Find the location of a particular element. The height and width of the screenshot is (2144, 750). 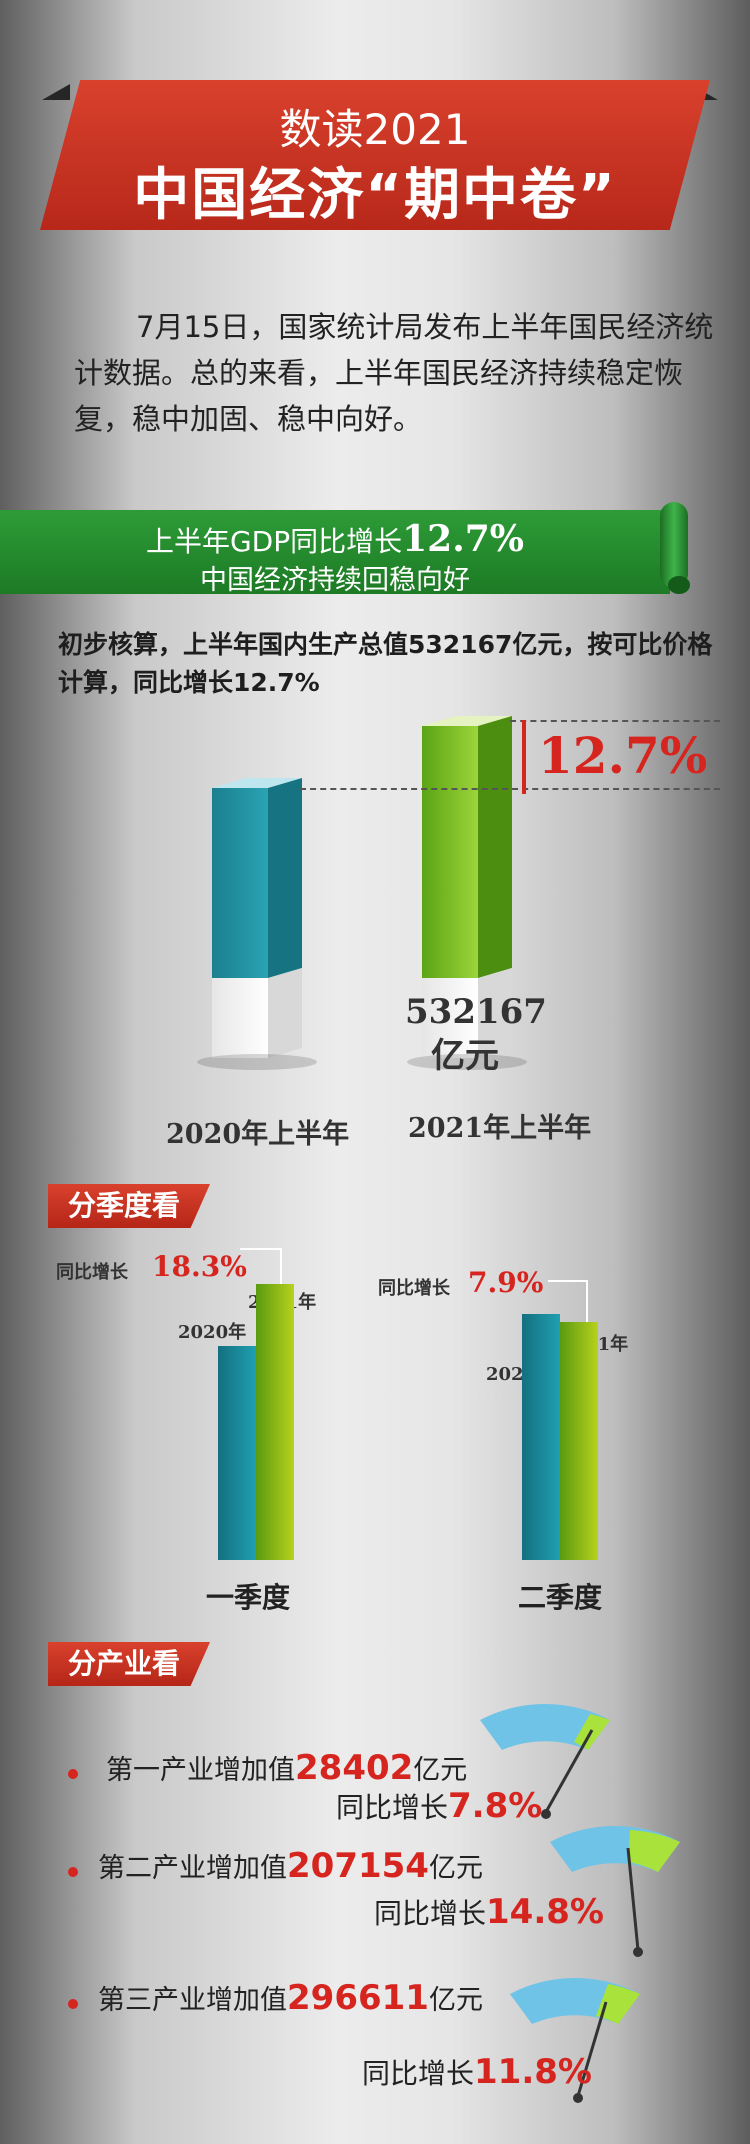

q2-name: 二季度 is located at coordinates (560, 1597).